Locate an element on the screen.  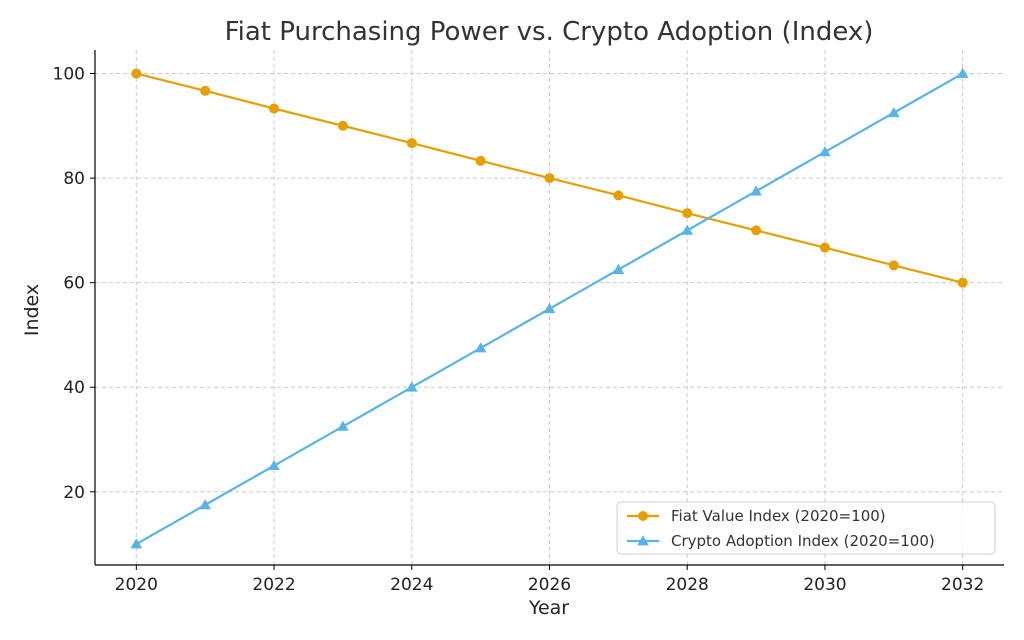
x-axis-label: Year is located at coordinates (548, 608).